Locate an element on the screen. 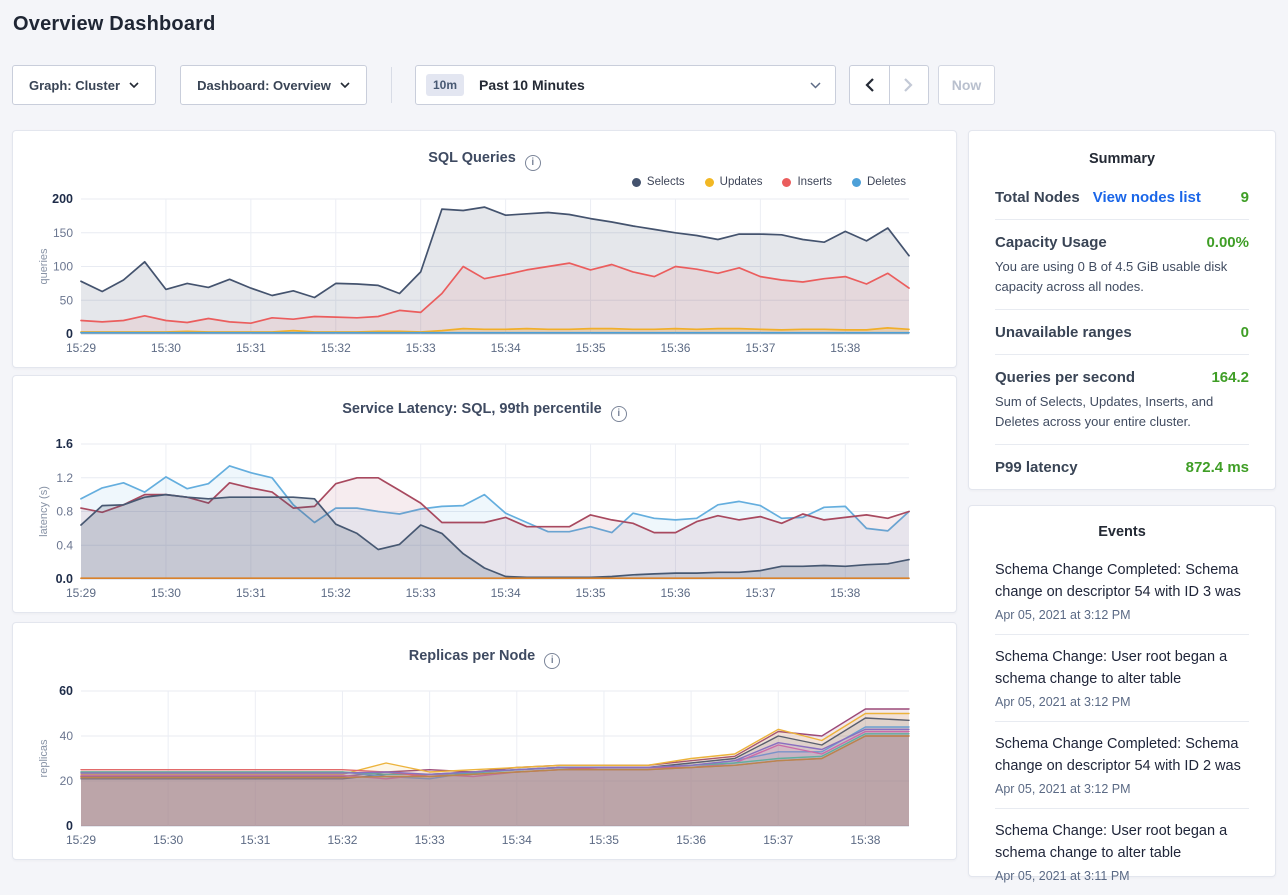  summary-title: Summary is located at coordinates (1122, 159).